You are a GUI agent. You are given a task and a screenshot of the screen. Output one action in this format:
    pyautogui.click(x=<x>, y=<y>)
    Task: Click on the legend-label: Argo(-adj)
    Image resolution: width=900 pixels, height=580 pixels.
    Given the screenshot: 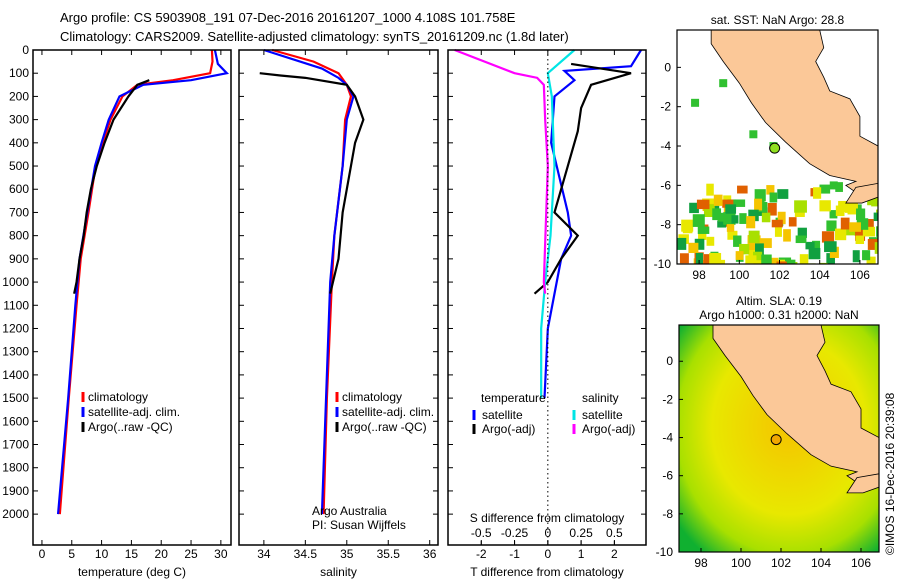 What is the action you would take?
    pyautogui.click(x=608, y=429)
    